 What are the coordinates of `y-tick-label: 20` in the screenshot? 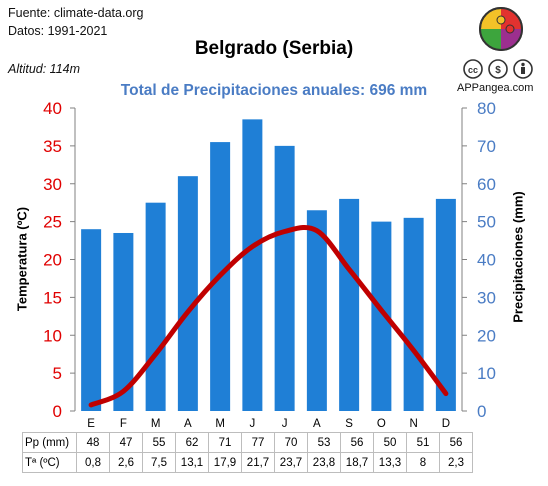 It's located at (52, 260).